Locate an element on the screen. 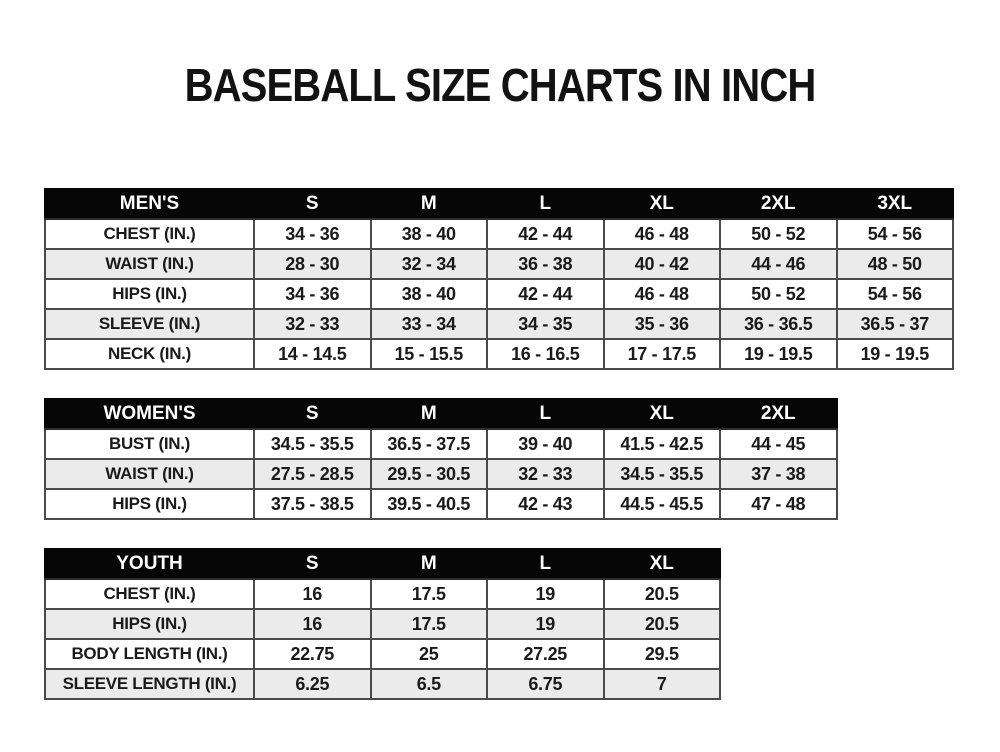 This screenshot has height=752, width=1000. size-value-cell: 16 - 16.5 is located at coordinates (545, 354).